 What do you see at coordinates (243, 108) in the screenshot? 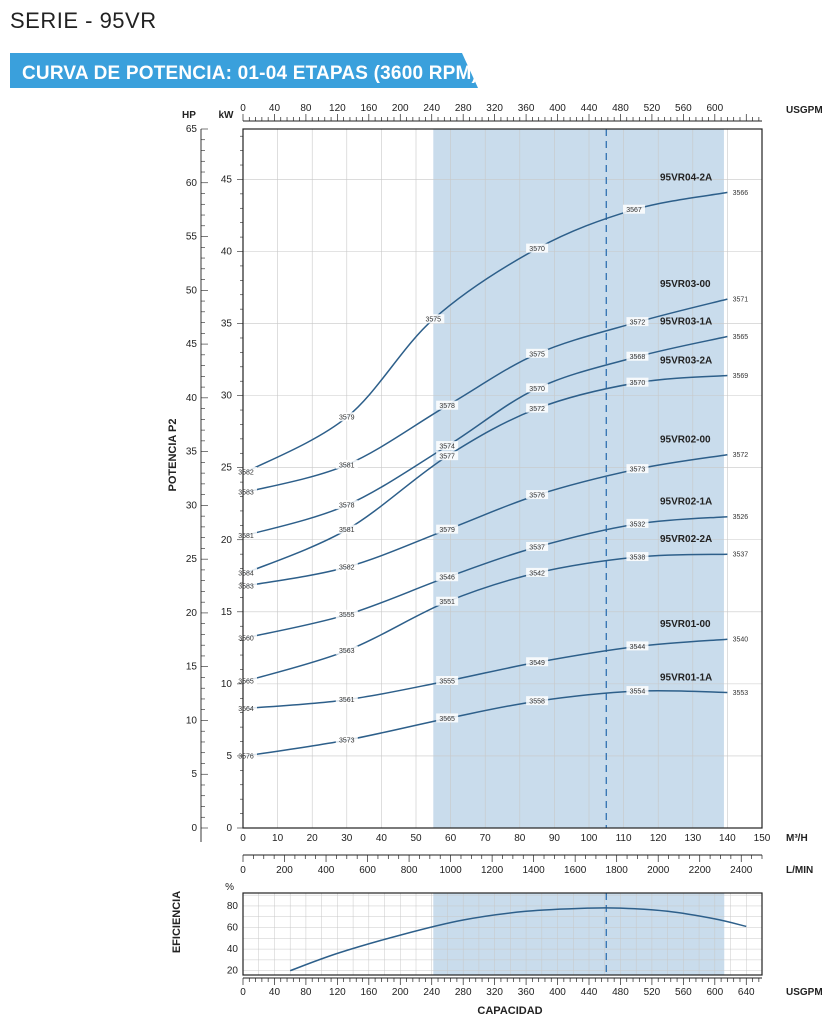
I see `usgpm-tick-label: 0` at bounding box center [243, 108].